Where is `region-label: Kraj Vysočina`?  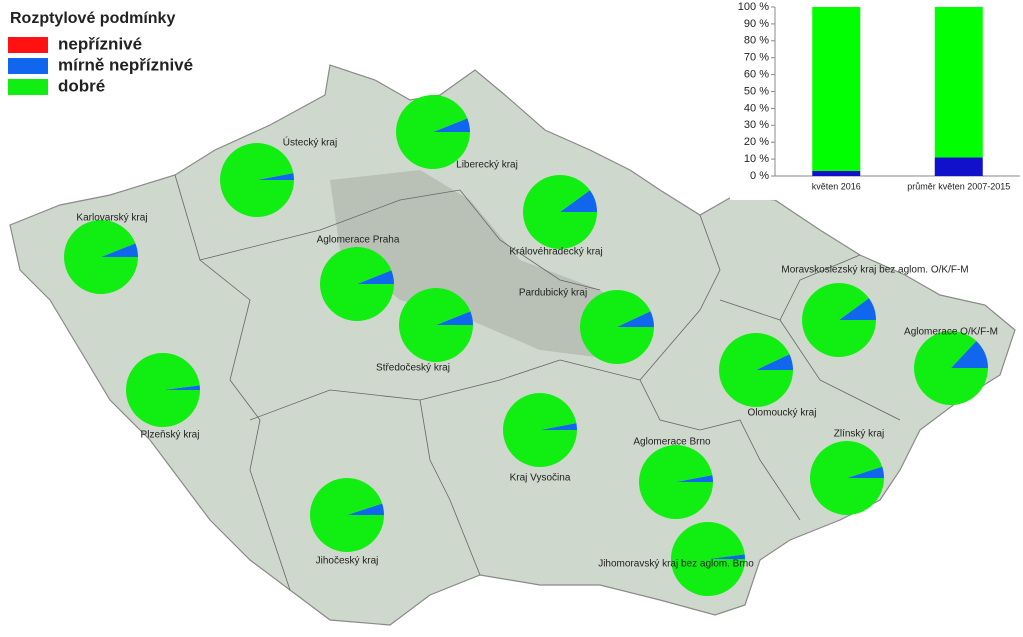 region-label: Kraj Vysočina is located at coordinates (540, 478).